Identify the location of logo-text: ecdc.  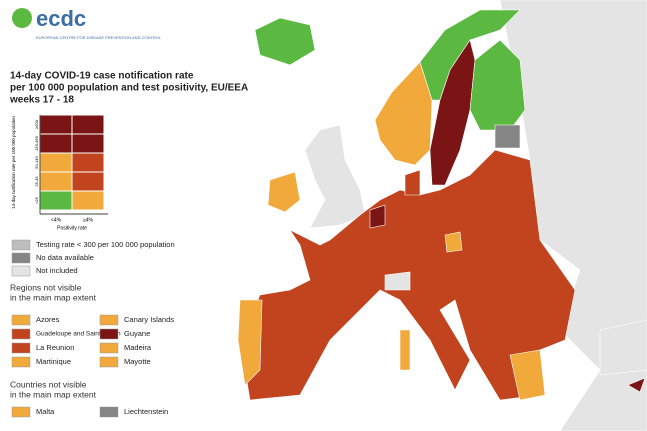
(61, 18).